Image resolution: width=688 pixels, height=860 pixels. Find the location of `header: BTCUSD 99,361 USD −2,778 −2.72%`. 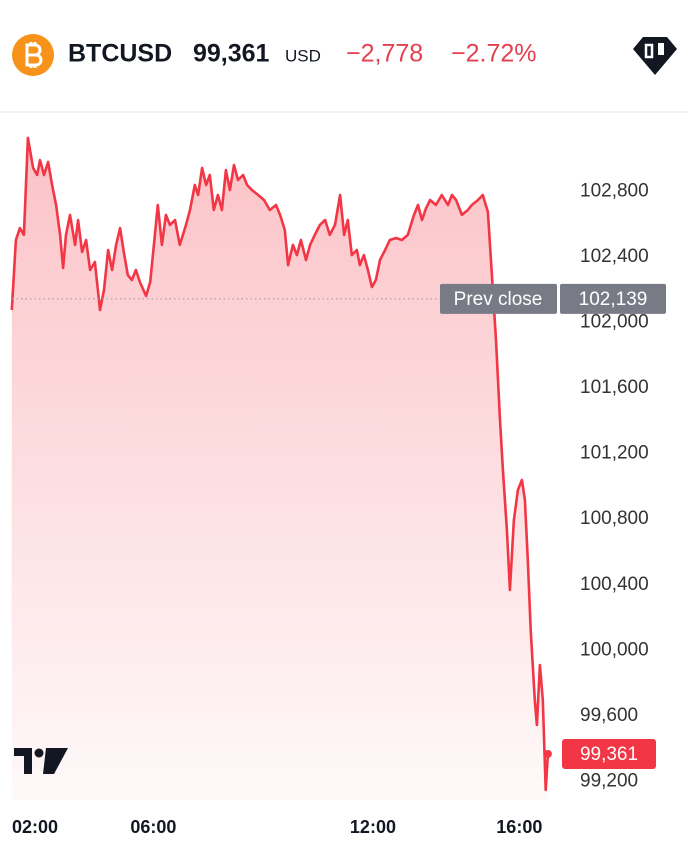

header: BTCUSD 99,361 USD −2,778 −2.72% is located at coordinates (344, 73).